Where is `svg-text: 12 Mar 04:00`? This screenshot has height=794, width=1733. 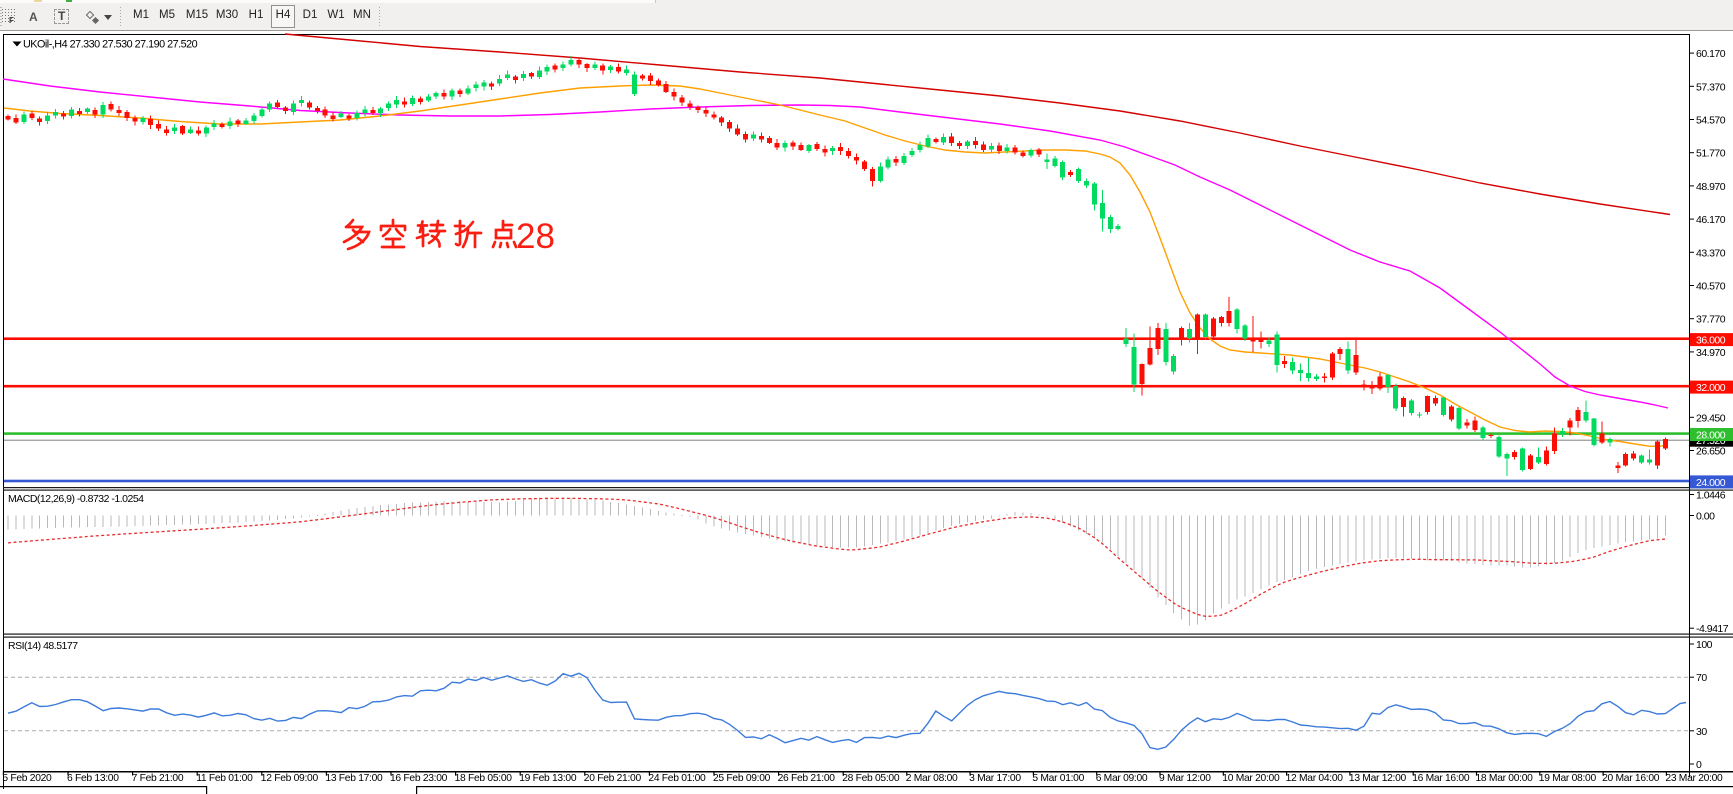 svg-text: 12 Mar 04:00 is located at coordinates (1315, 778).